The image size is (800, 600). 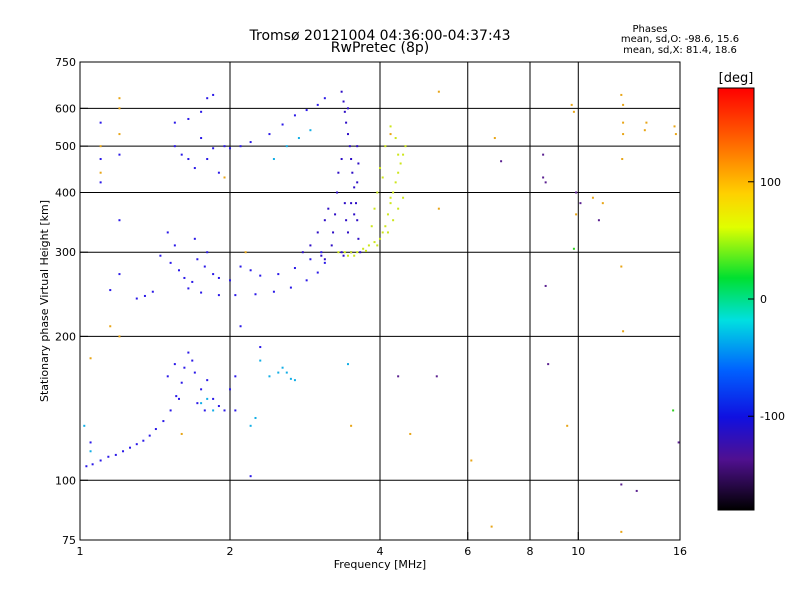 What do you see at coordinates (578, 551) in the screenshot?
I see `x-tick-label: 10` at bounding box center [578, 551].